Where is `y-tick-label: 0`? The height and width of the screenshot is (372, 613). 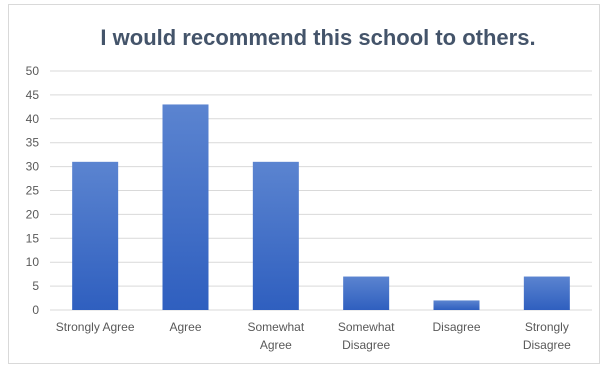 y-tick-label: 0 is located at coordinates (35, 310).